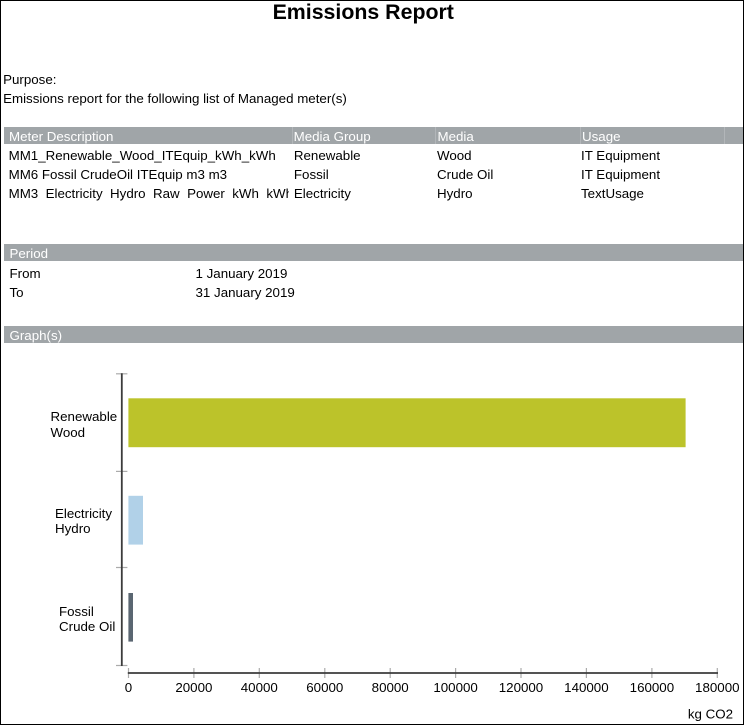  I want to click on svg-text: 20000, so click(193, 687).